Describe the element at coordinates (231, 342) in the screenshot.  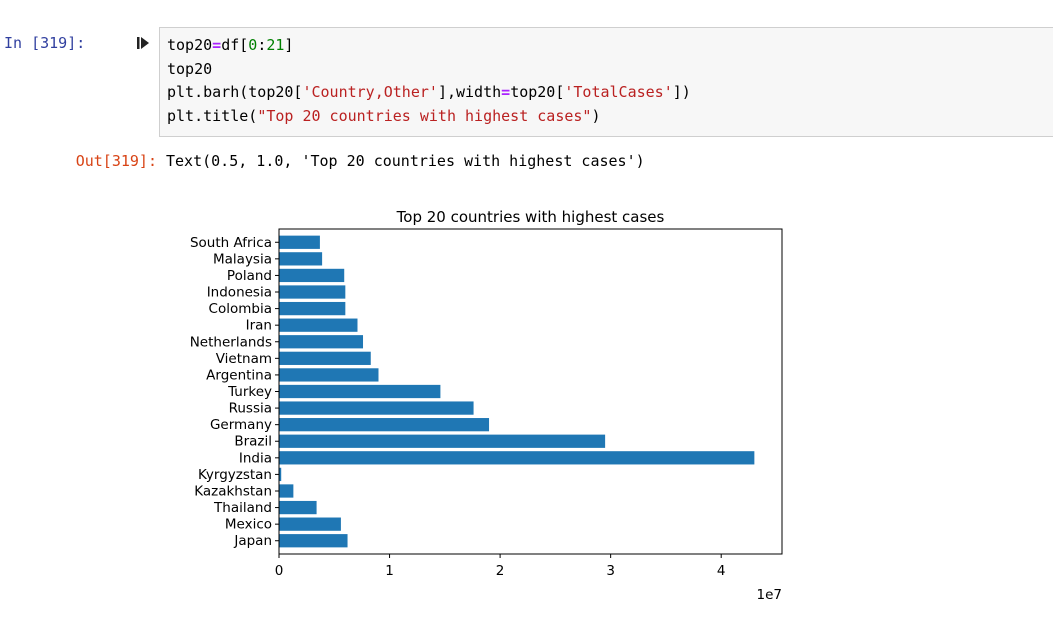
I see `y-tick-label: Netherlands` at that location.